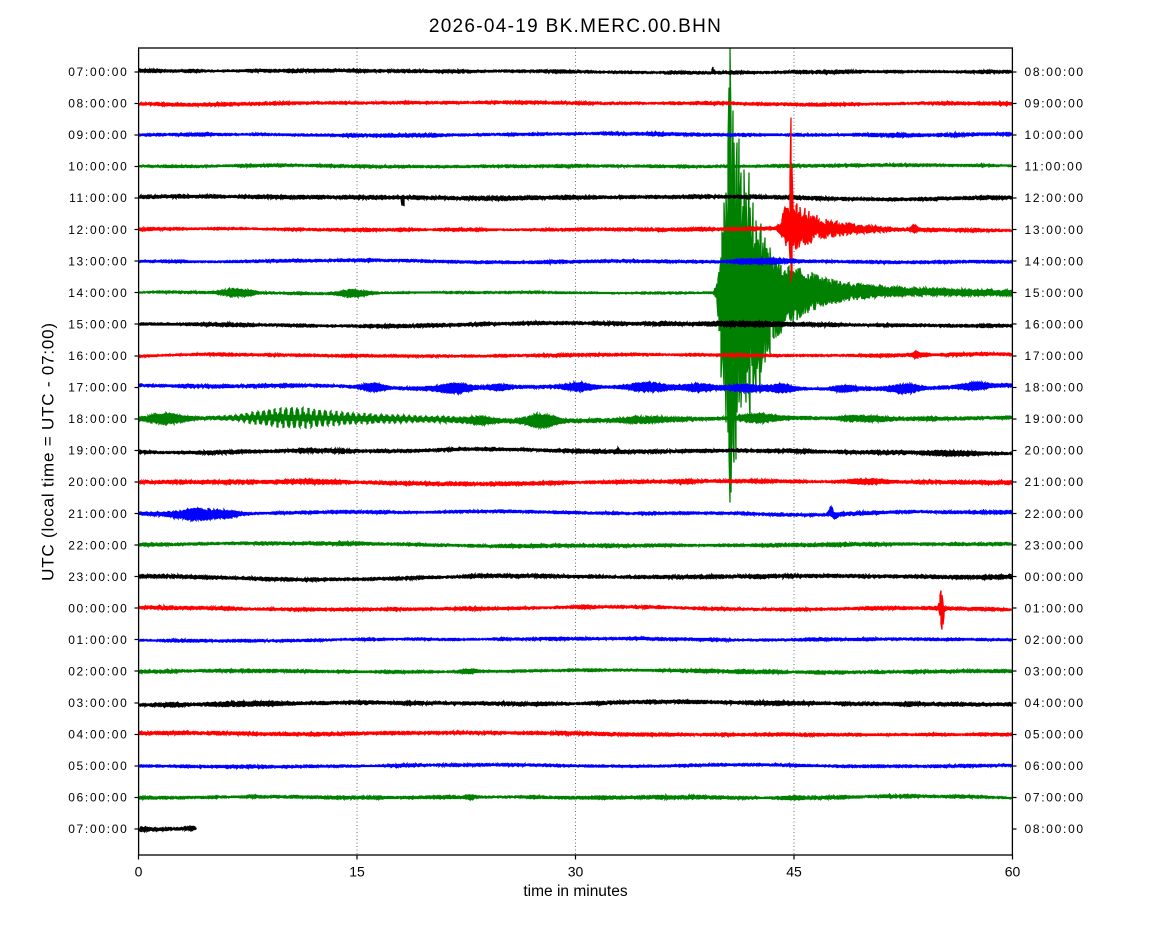 The height and width of the screenshot is (950, 1150). Describe the element at coordinates (576, 872) in the screenshot. I see `svg-text: 30` at that location.